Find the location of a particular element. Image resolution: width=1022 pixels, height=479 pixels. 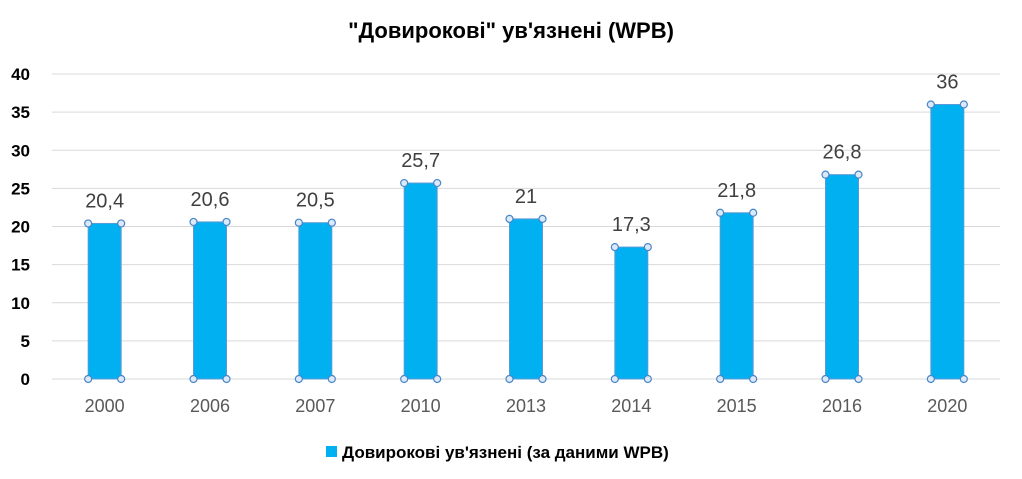

x-tick-label: 2016 is located at coordinates (842, 406).